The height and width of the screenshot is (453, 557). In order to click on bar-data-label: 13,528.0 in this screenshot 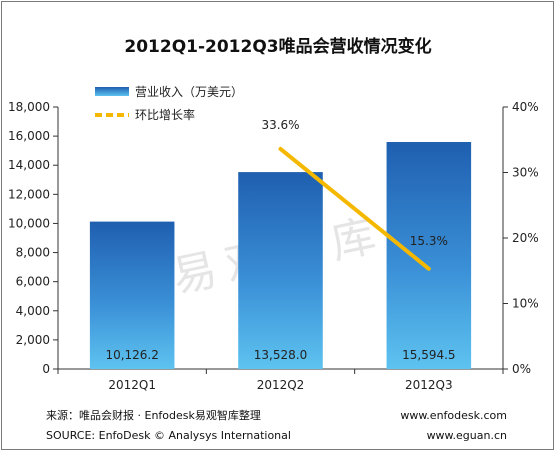, I will do `click(280, 355)`.